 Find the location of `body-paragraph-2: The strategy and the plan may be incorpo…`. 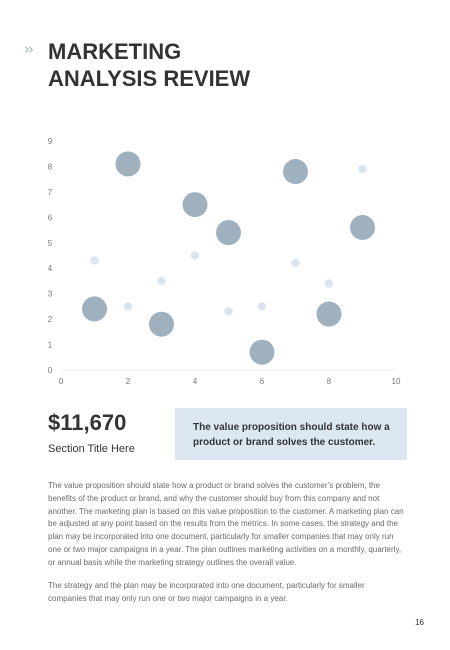

body-paragraph-2: The strategy and the plan may be incorpo… is located at coordinates (206, 592).